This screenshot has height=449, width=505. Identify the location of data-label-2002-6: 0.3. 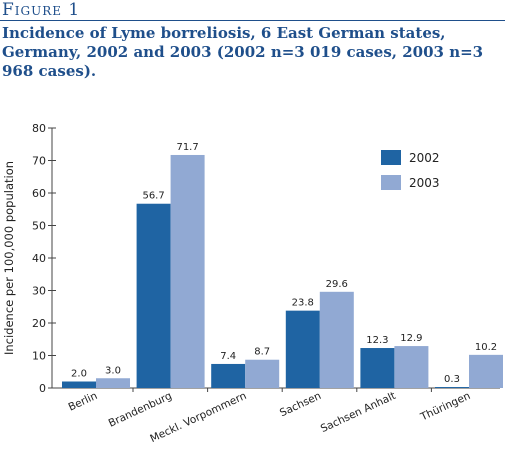
(452, 379).